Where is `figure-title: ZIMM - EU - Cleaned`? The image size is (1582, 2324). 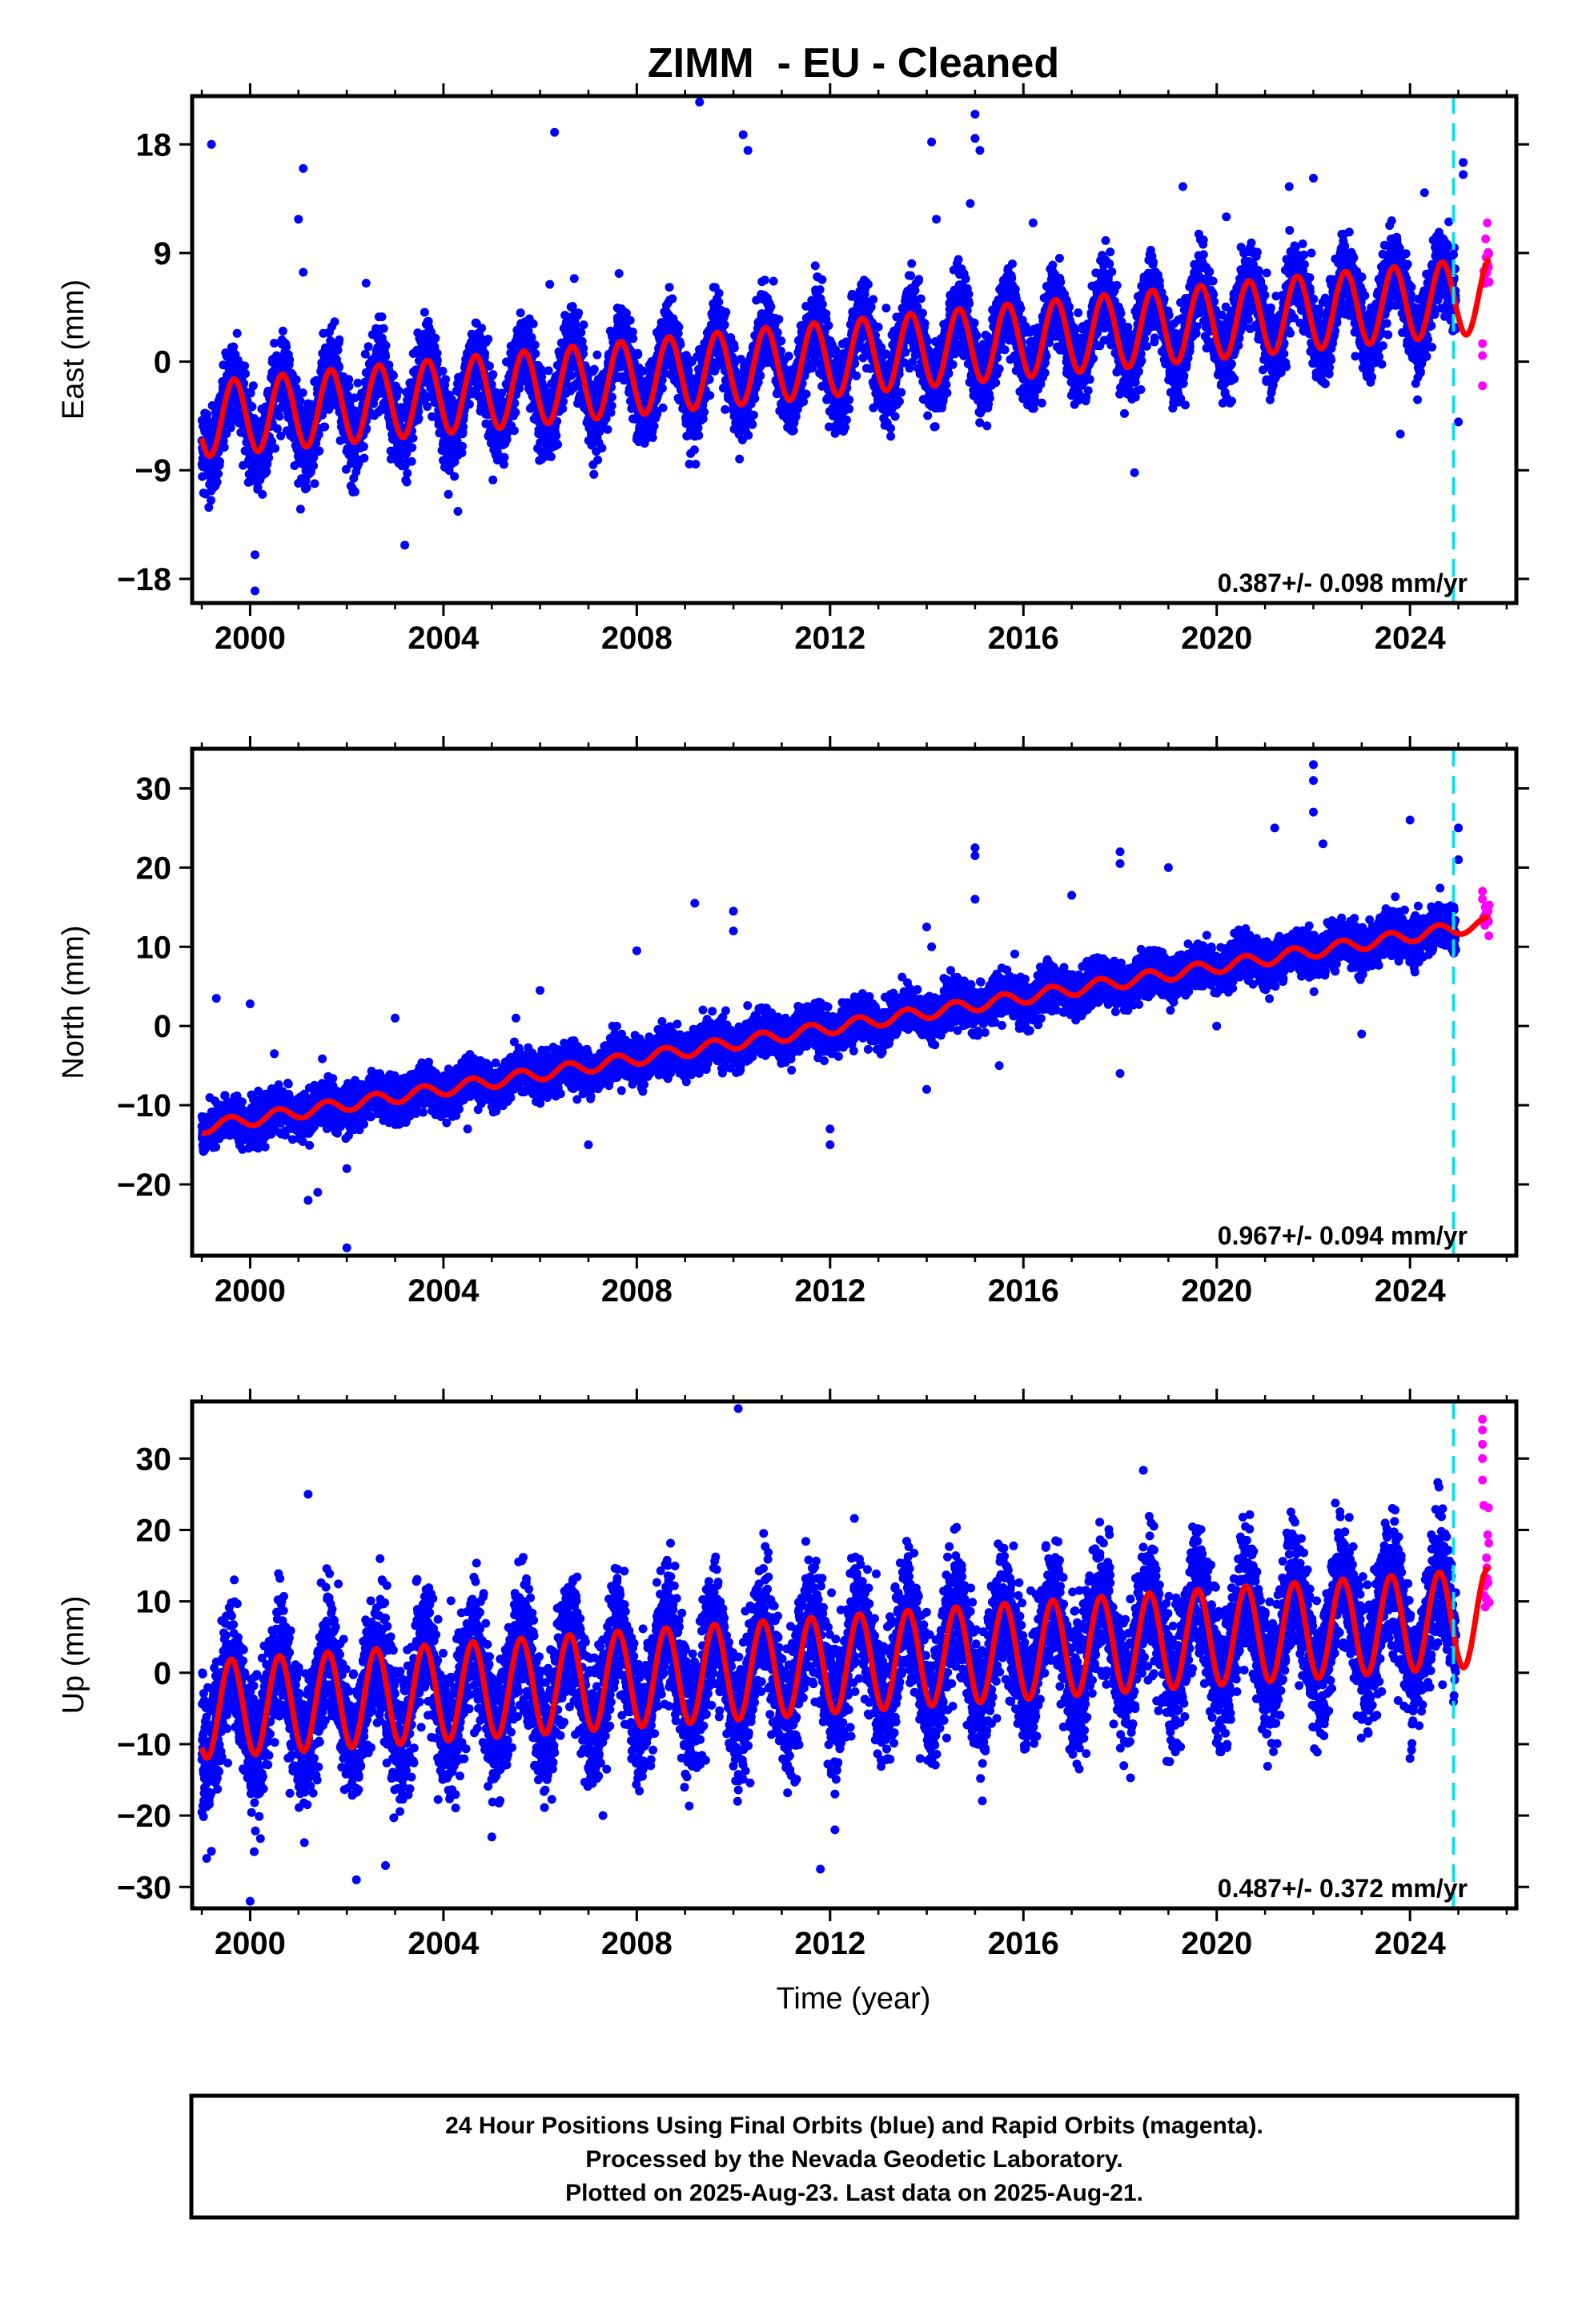 figure-title: ZIMM - EU - Cleaned is located at coordinates (853, 63).